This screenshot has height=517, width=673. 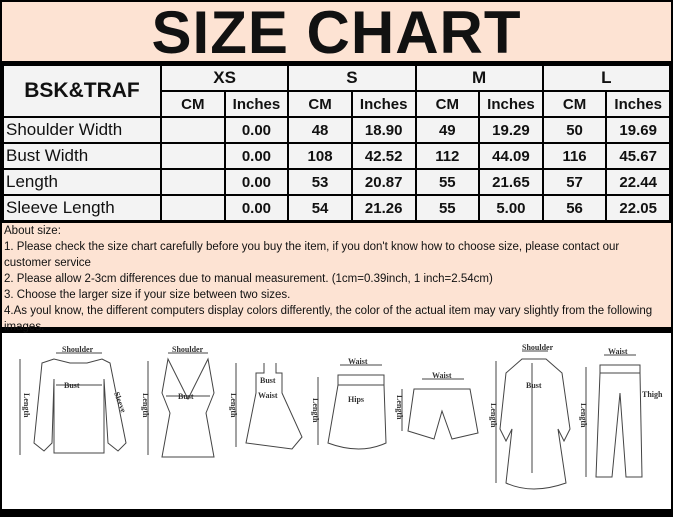 What do you see at coordinates (320, 208) in the screenshot?
I see `table-cell: 54` at bounding box center [320, 208].